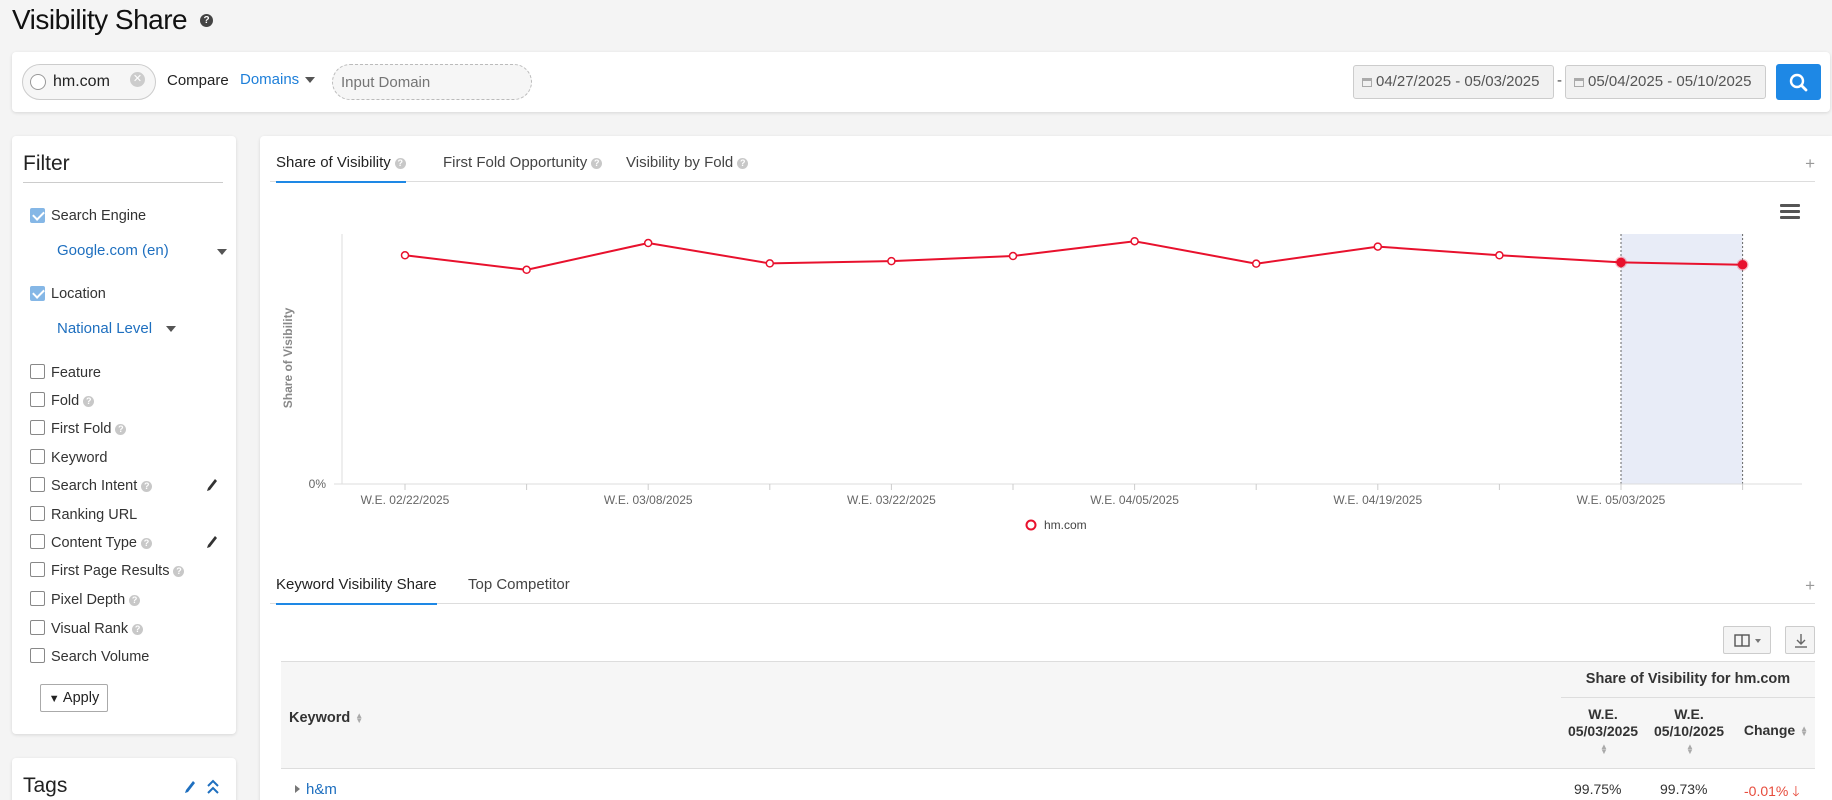  I want to click on highlight-band, so click(1682, 359).